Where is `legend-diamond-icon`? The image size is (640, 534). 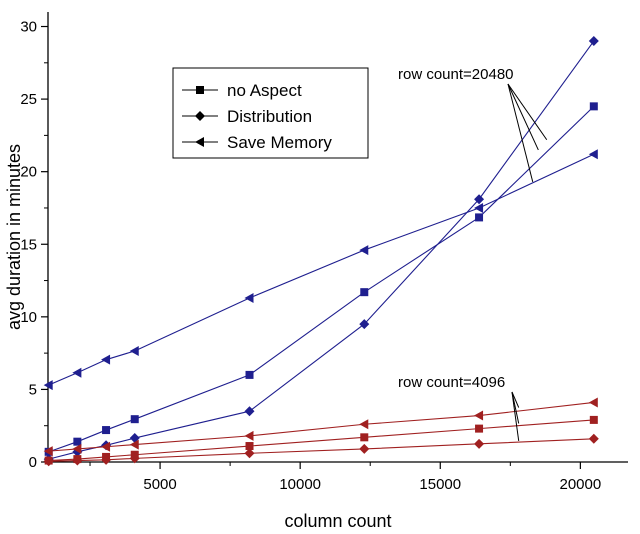 legend-diamond-icon is located at coordinates (200, 116).